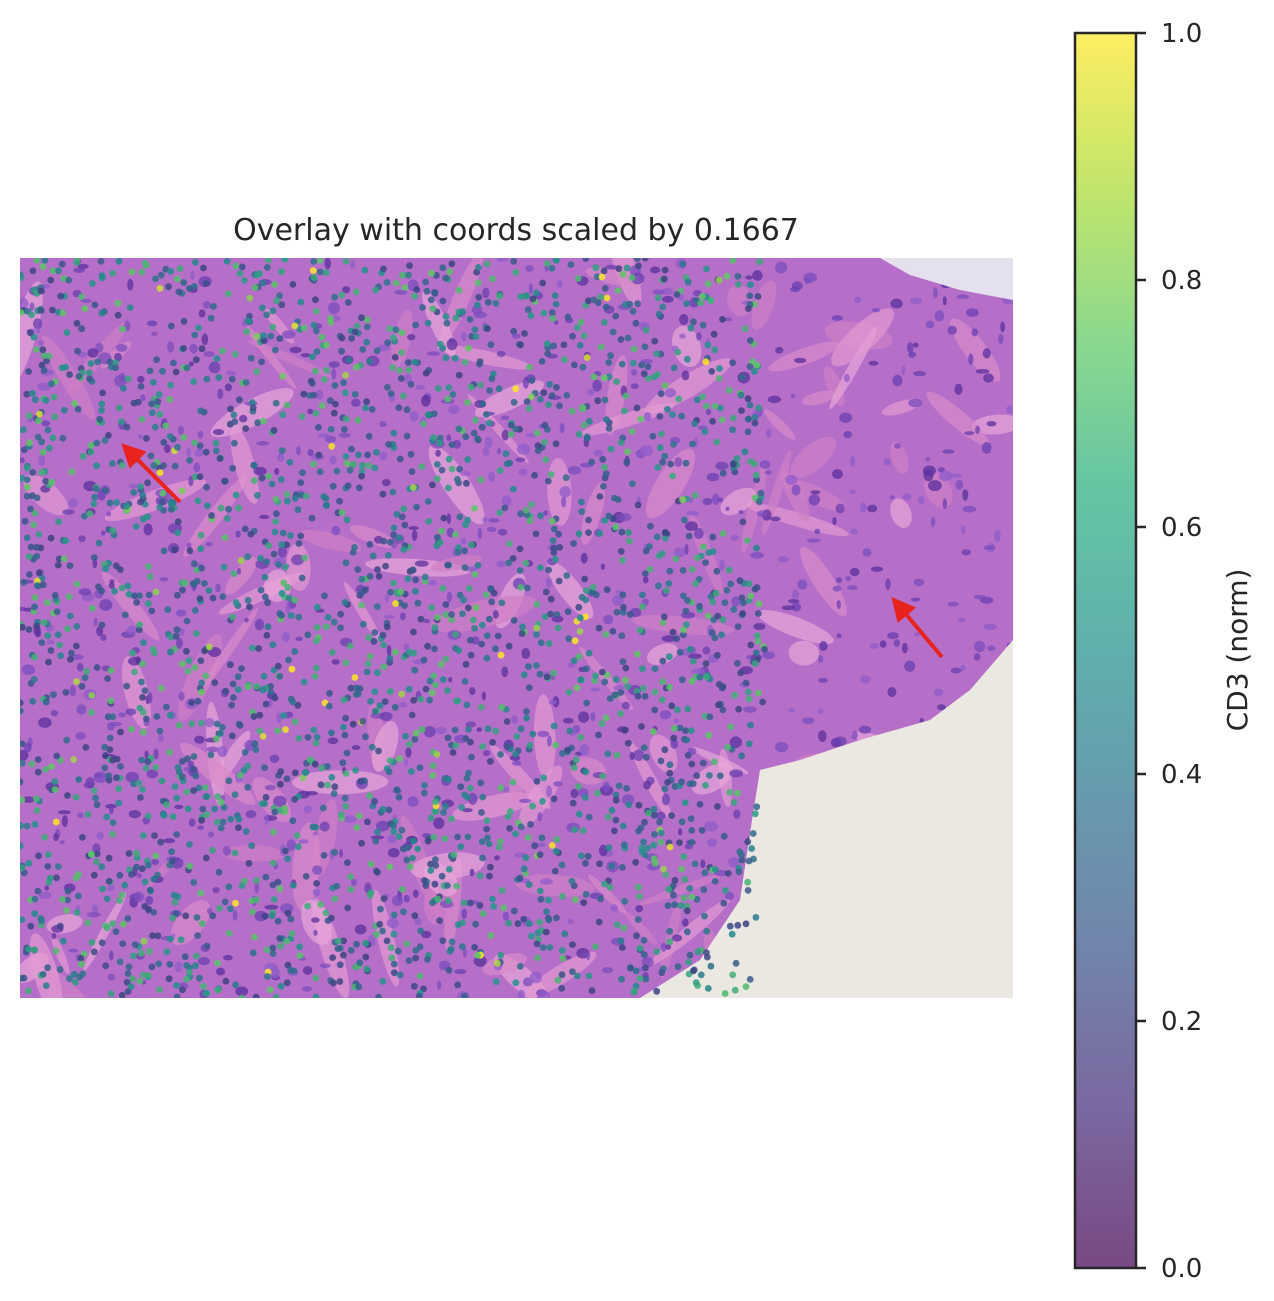 The width and height of the screenshot is (1274, 1301). I want to click on stroma-streak, so click(484, 357).